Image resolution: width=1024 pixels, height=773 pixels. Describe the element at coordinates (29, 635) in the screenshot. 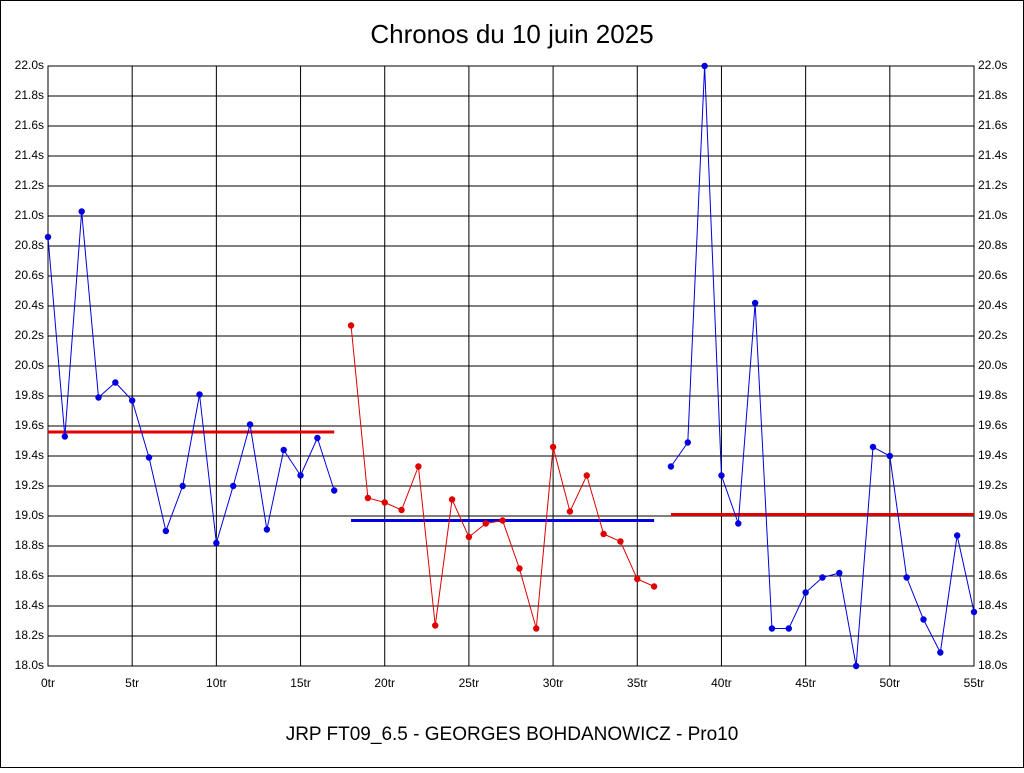

I see `y-tick-label: 18.2s` at that location.